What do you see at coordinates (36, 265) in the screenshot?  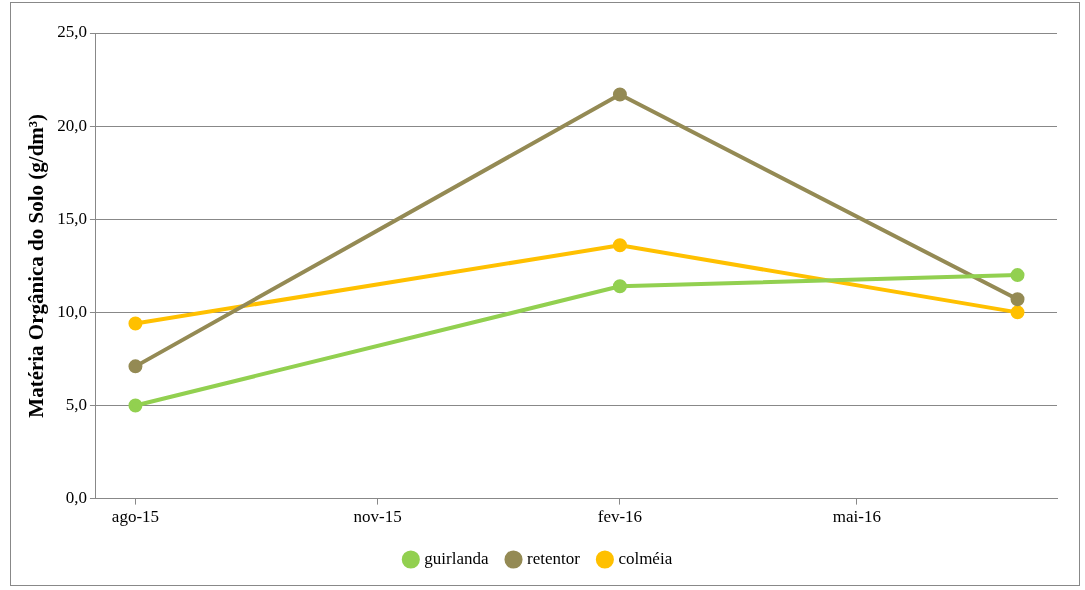 I see `y-axis-title: Matéria Orgânica do Solo (g/dm³)` at bounding box center [36, 265].